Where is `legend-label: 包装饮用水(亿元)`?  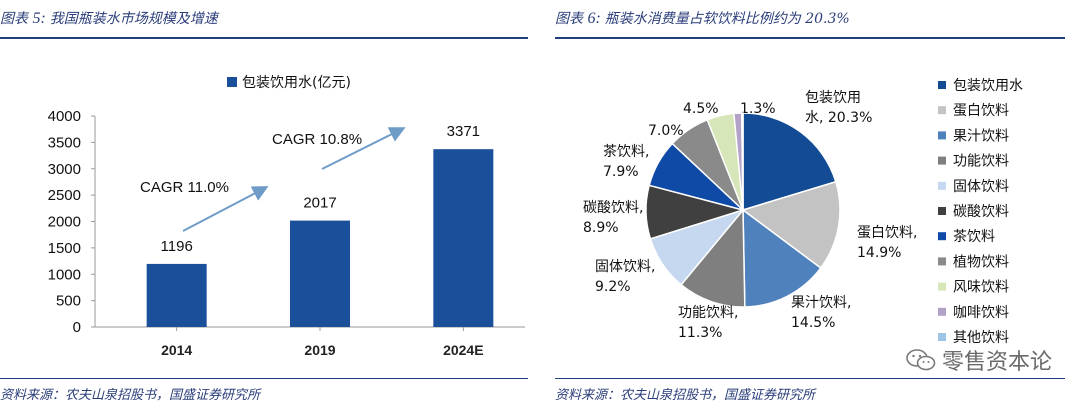
legend-label: 包装饮用水(亿元) is located at coordinates (296, 83).